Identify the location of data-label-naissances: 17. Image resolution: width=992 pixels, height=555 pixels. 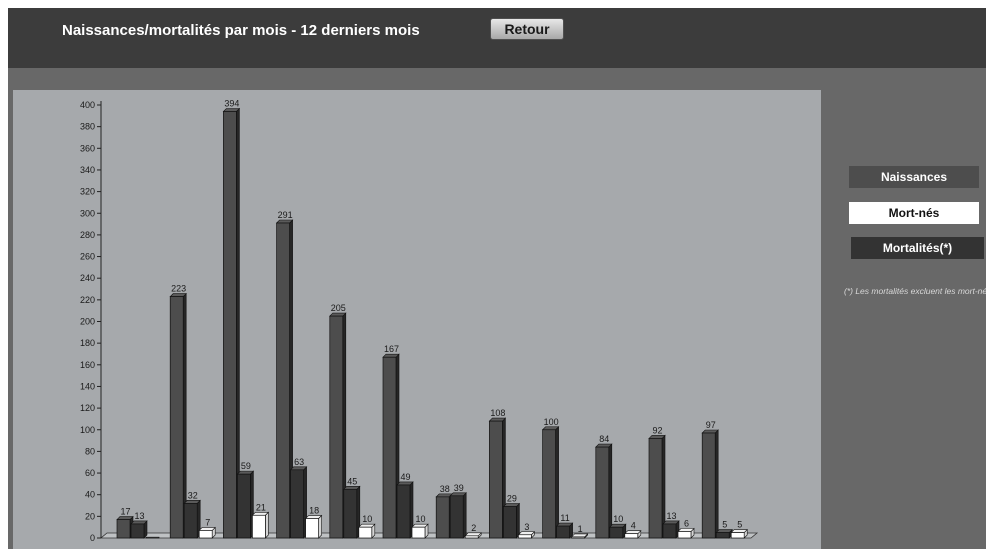
(125, 512).